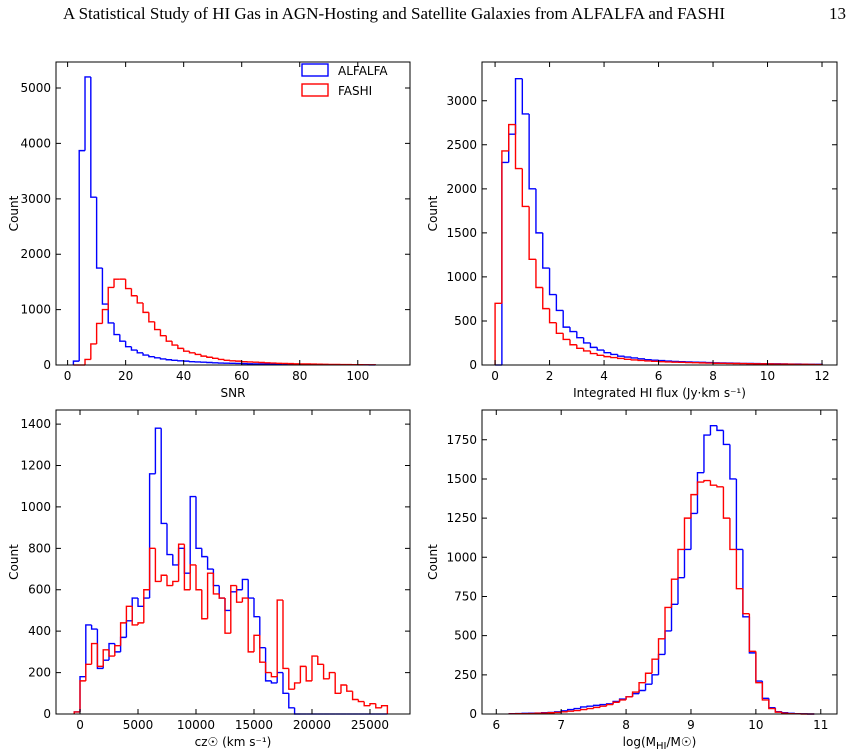 The height and width of the screenshot is (755, 852). What do you see at coordinates (465, 596) in the screenshot?
I see `y-tick-label: 750` at bounding box center [465, 596].